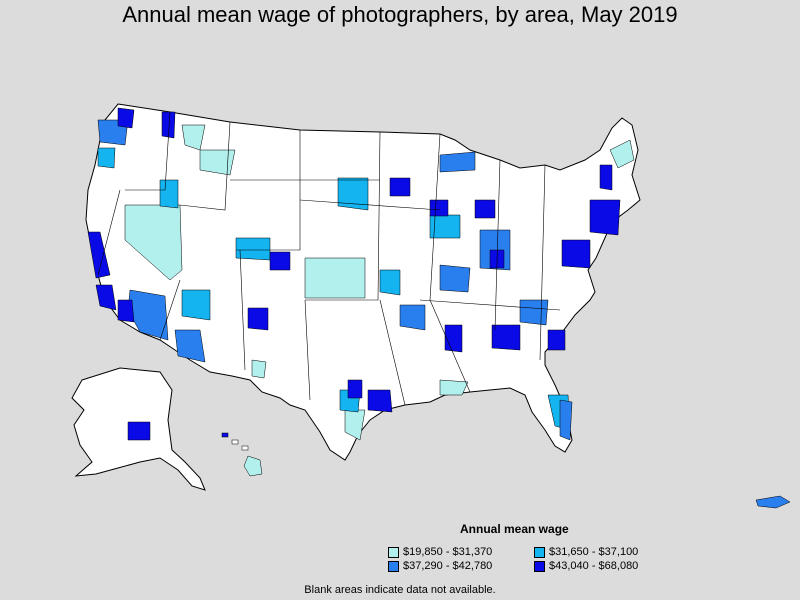  I want to click on legend-item-1: $19,850 - $31,370, so click(440, 552).